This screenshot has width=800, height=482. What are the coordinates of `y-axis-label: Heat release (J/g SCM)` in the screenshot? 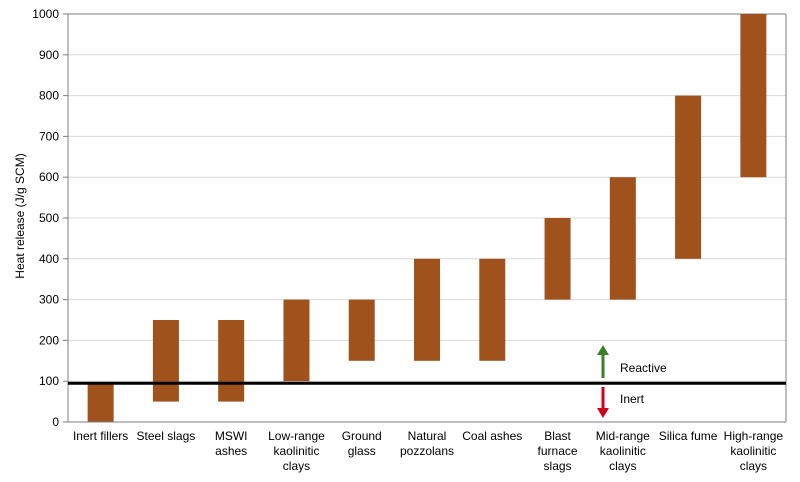 It's located at (20, 215).